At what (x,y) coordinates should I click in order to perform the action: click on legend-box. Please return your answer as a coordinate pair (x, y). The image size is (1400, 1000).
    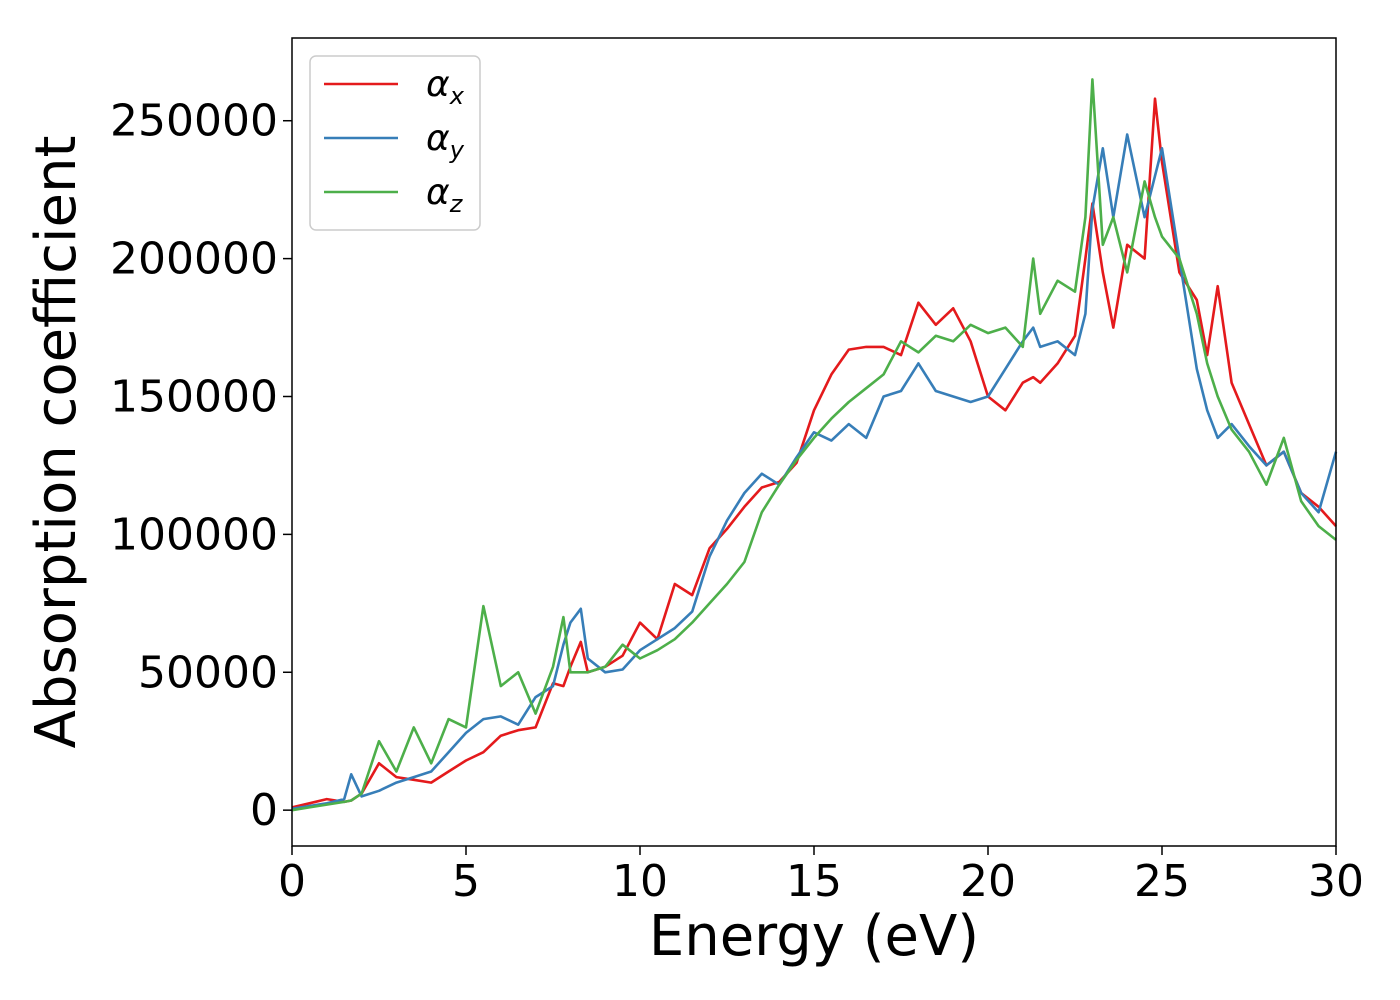
    Looking at the image, I should click on (395, 143).